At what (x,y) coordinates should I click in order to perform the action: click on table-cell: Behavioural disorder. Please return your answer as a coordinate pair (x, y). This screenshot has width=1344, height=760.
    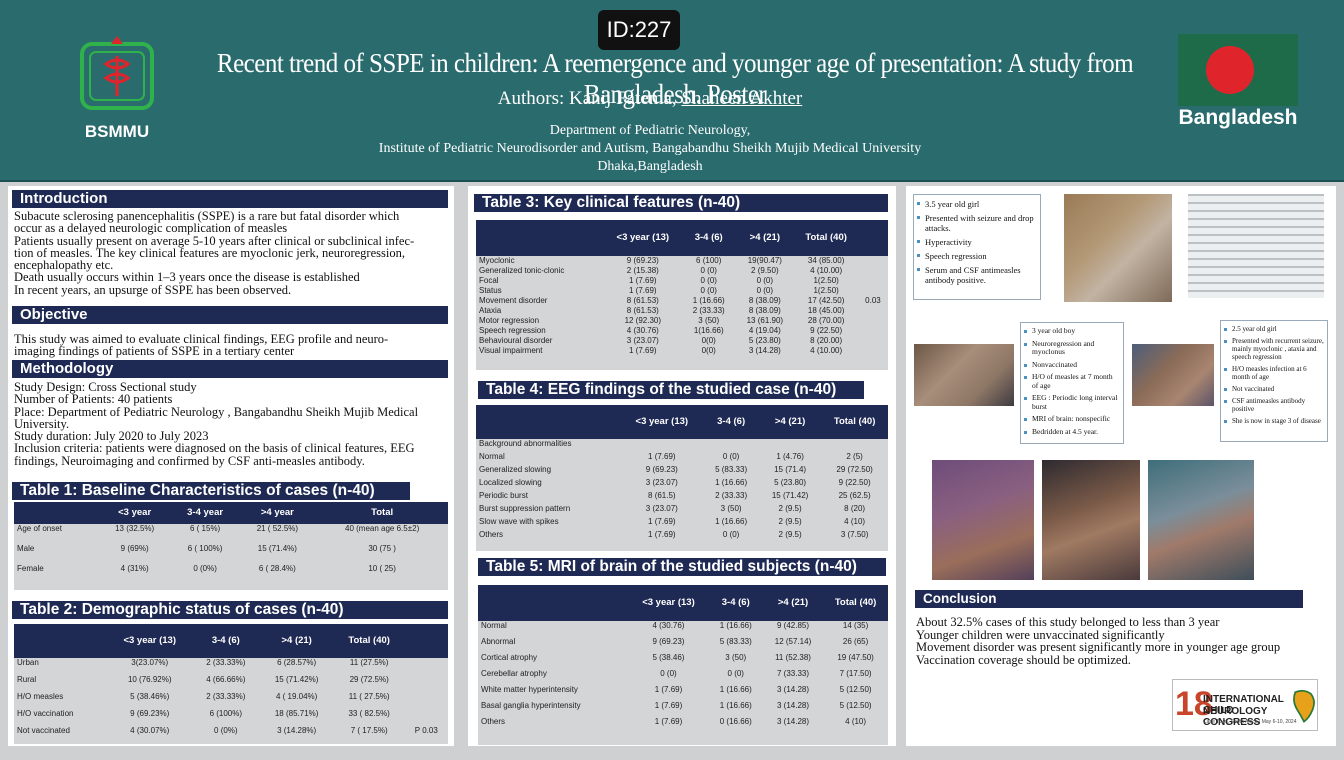
    Looking at the image, I should click on (516, 340).